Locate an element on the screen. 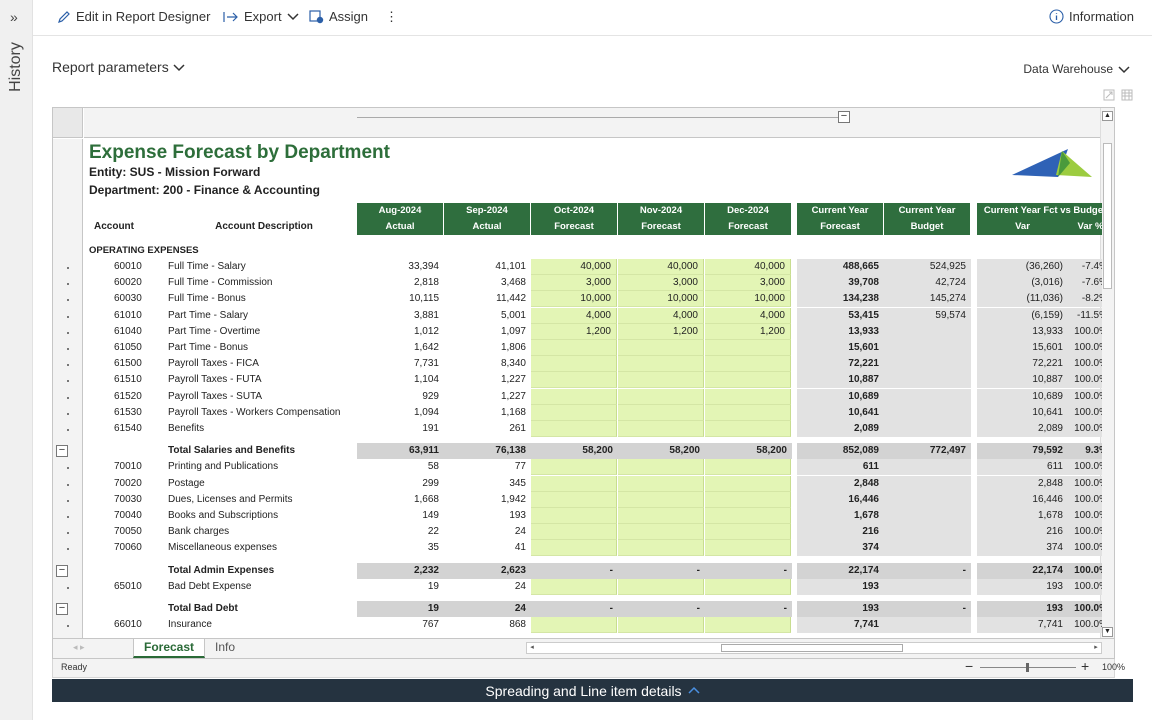 The image size is (1152, 720). value-cell: 15,601 is located at coordinates (1022, 348).